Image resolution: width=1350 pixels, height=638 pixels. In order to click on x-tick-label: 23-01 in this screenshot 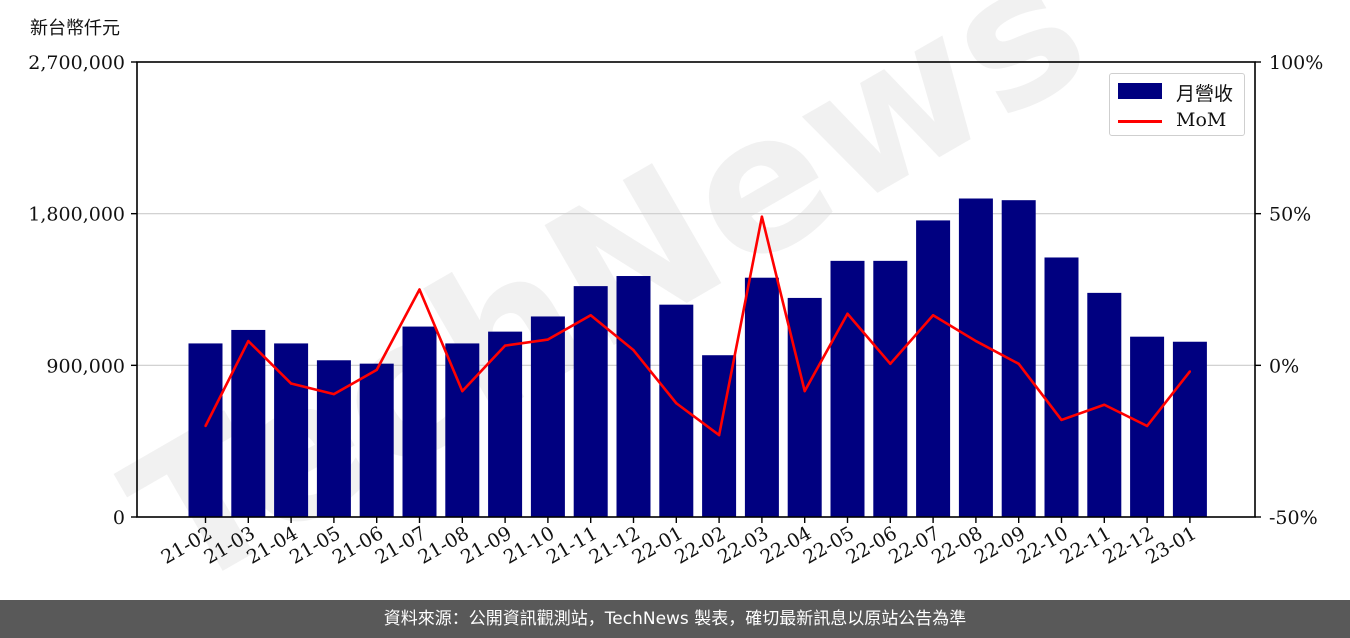, I will do `click(1171, 545)`.